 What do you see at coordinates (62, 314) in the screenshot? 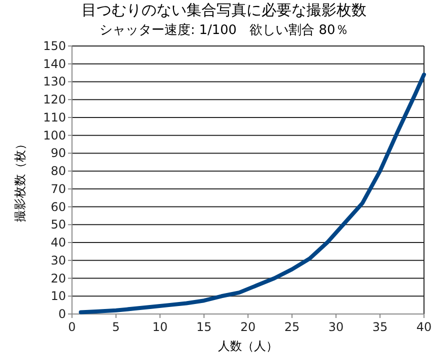
I see `y-tick-label: 0` at bounding box center [62, 314].